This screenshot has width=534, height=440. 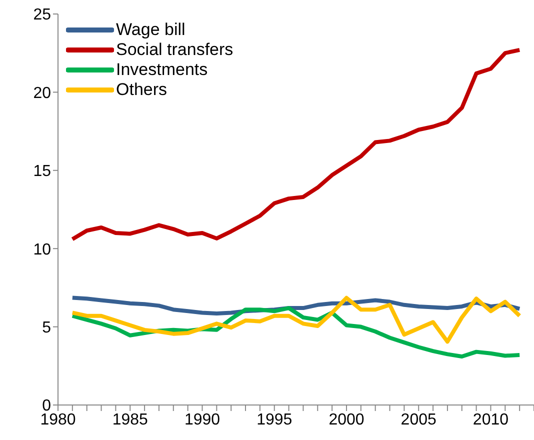 I want to click on line-series, so click(x=296, y=320).